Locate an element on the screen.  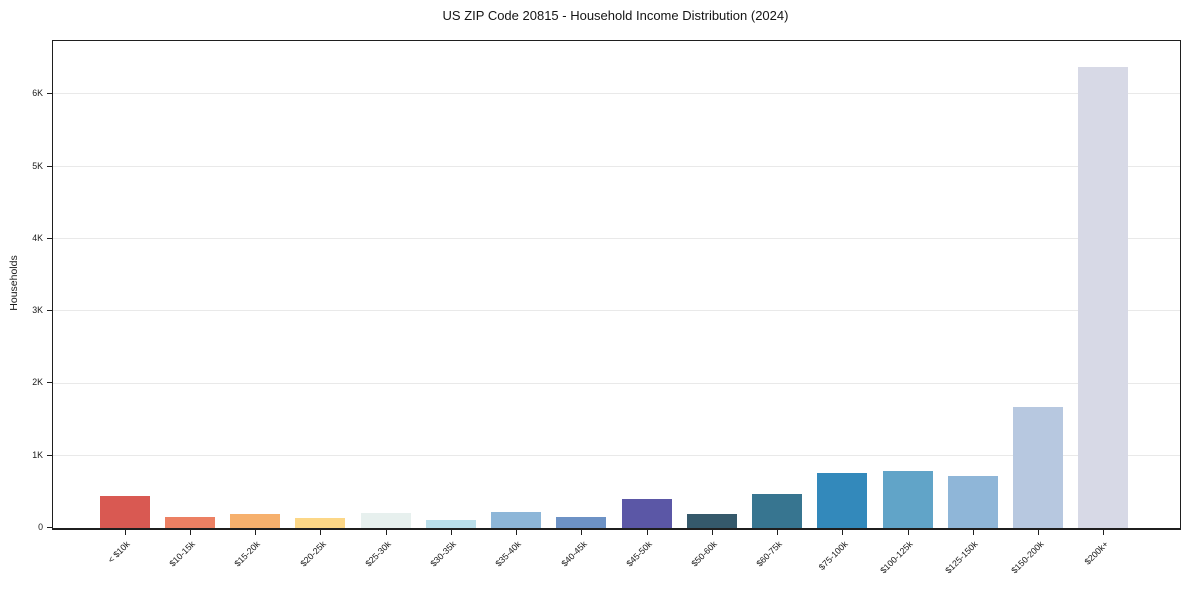
y-tick-label: 5K is located at coordinates (37, 165).